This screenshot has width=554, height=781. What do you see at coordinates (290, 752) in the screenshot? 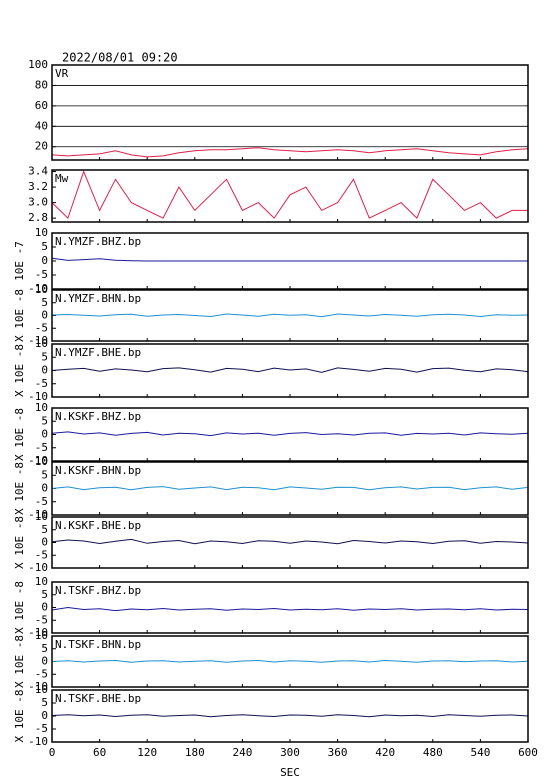
I see `x-tick-label: 300` at bounding box center [290, 752].